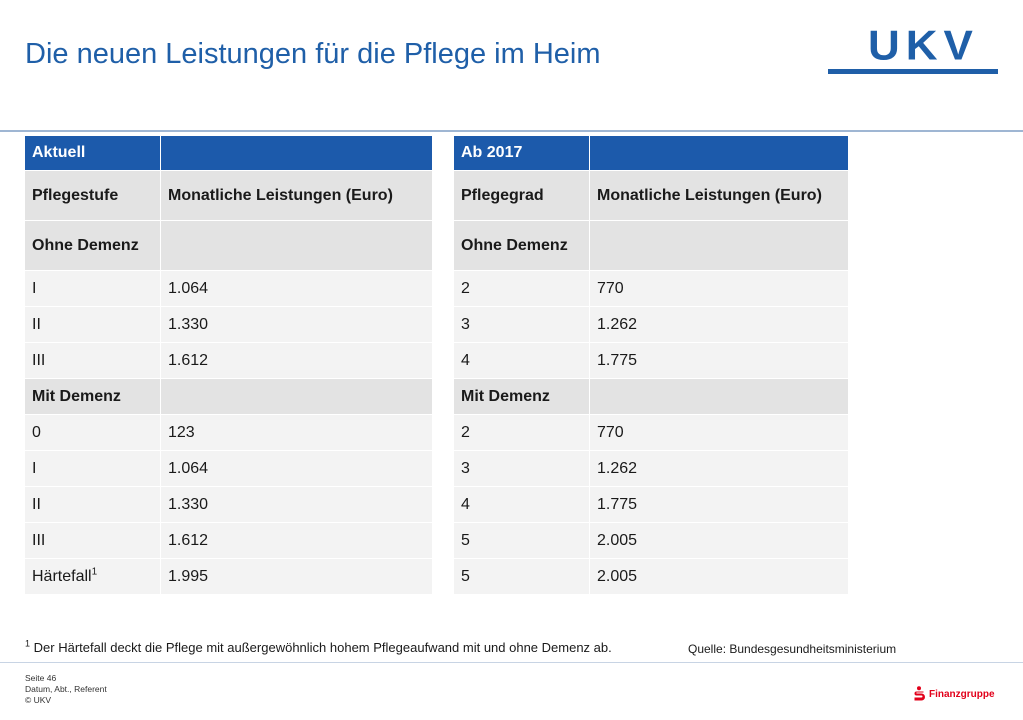 The height and width of the screenshot is (720, 1023). I want to click on table-row: 0 123, so click(229, 433).